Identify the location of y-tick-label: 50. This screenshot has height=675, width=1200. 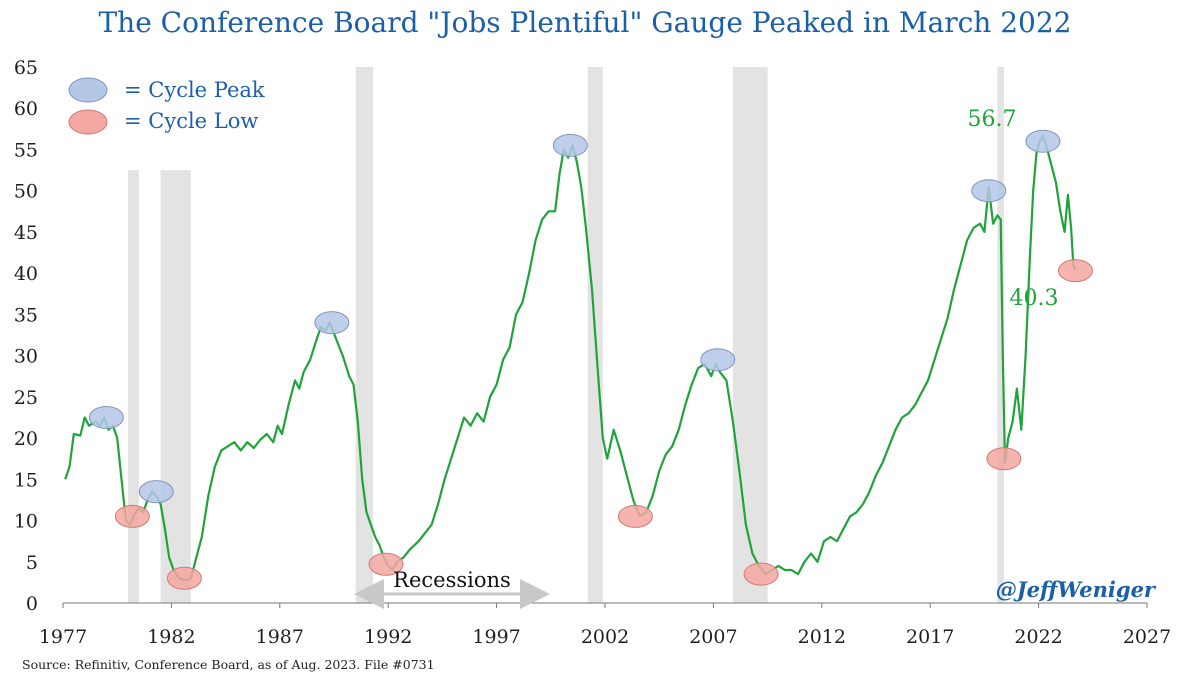
(26, 192).